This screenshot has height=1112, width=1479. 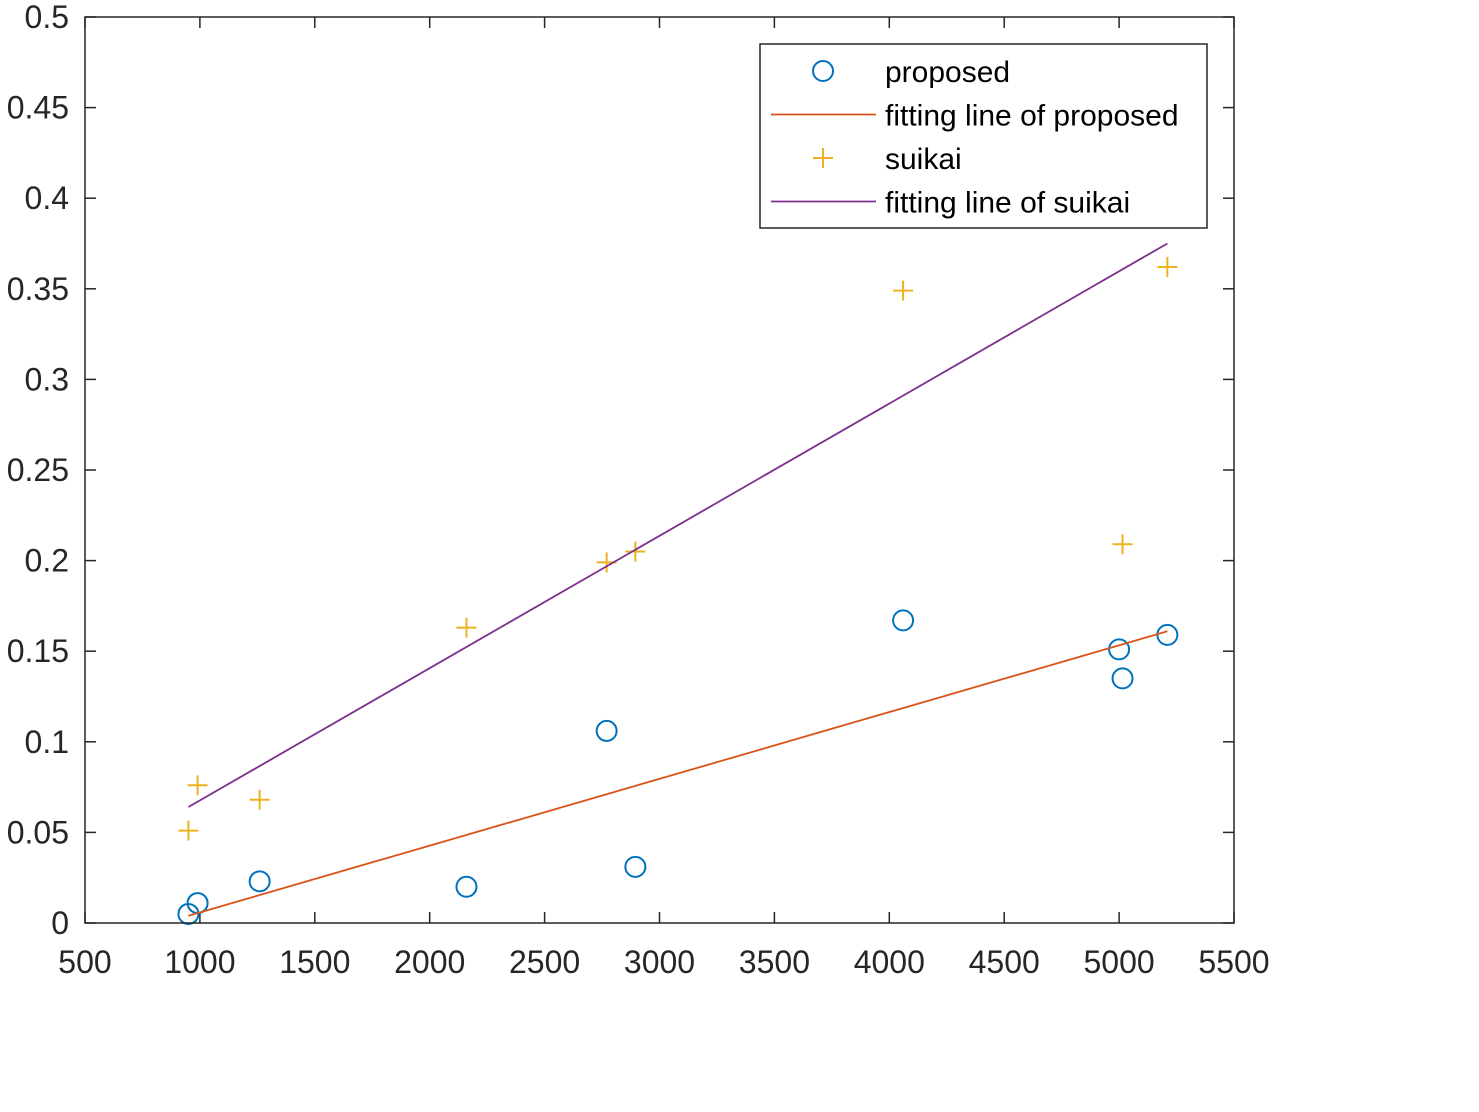 I want to click on y-tick-label: 0.05, so click(x=38, y=832).